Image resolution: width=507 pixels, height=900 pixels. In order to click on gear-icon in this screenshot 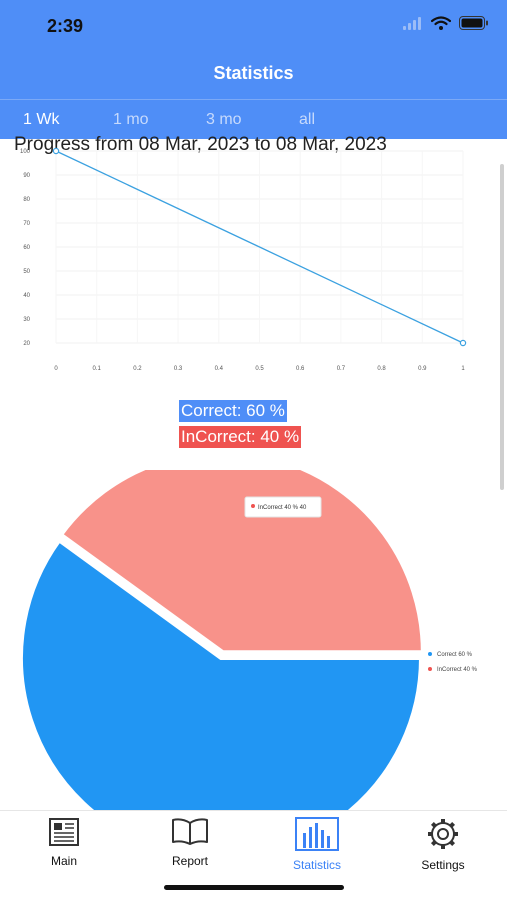, I will do `click(443, 834)`.